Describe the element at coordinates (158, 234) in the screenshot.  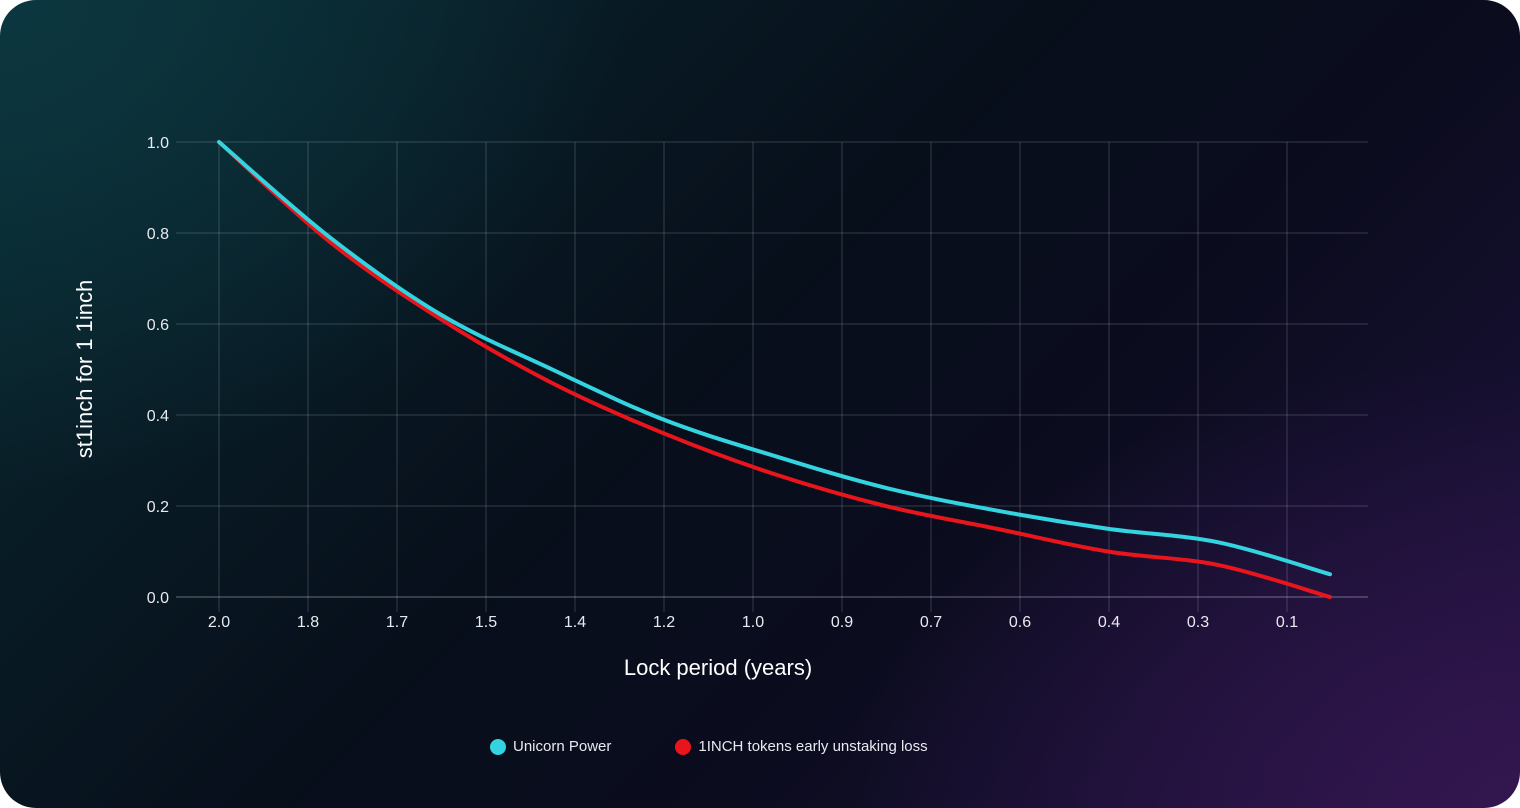
I see `y-tick-label: 0.8` at that location.